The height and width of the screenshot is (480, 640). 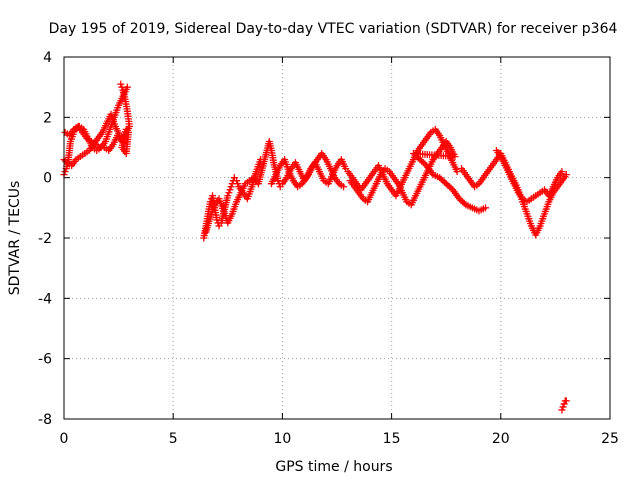 What do you see at coordinates (610, 439) in the screenshot?
I see `x-tick-label: 25` at bounding box center [610, 439].